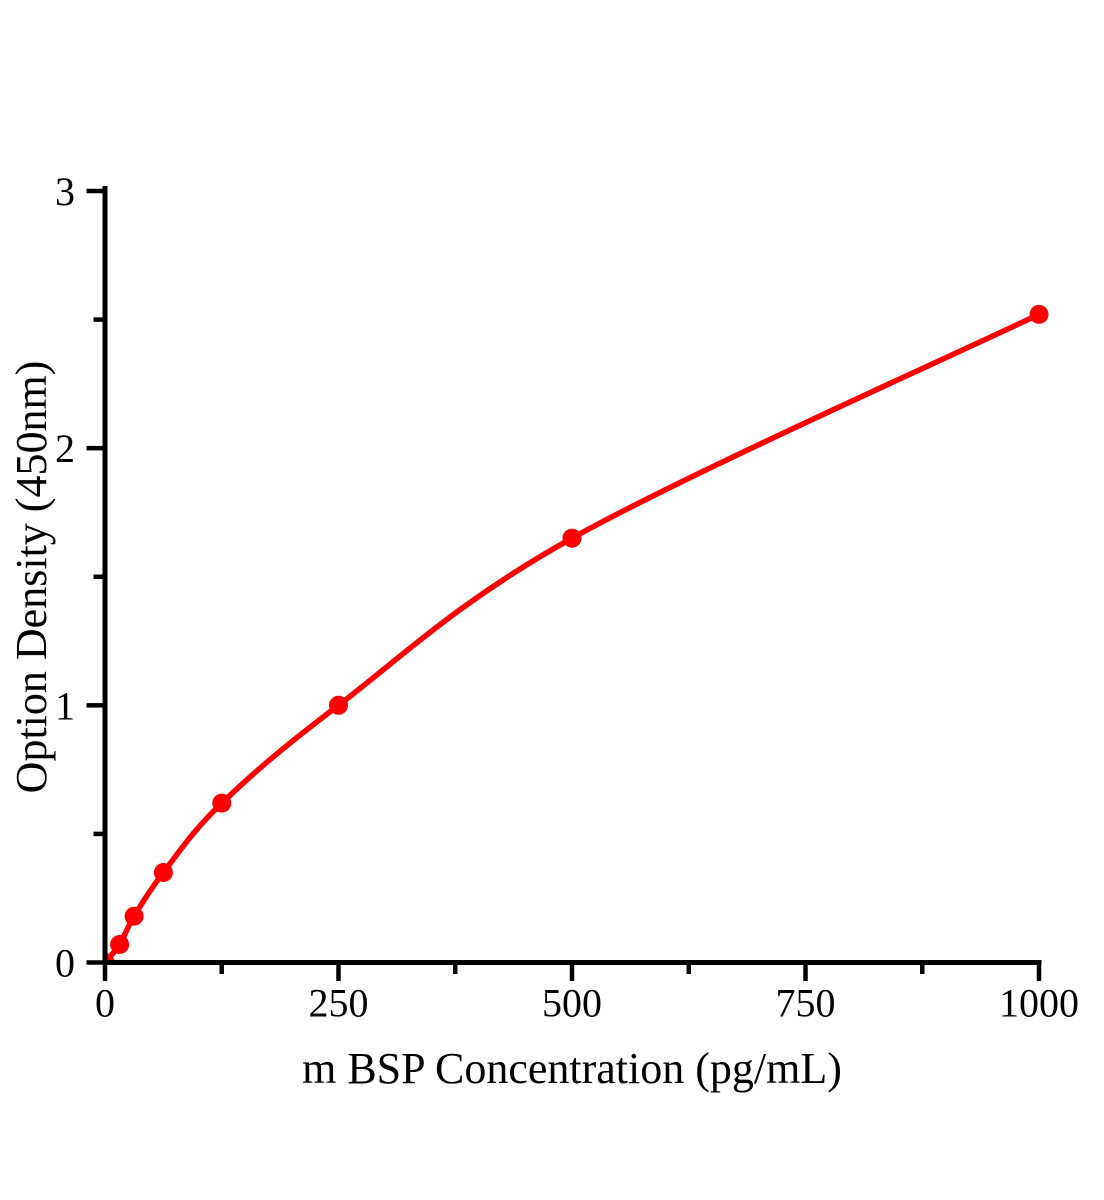 The width and height of the screenshot is (1104, 1200). Describe the element at coordinates (105, 1003) in the screenshot. I see `x-tick-label: 0` at that location.